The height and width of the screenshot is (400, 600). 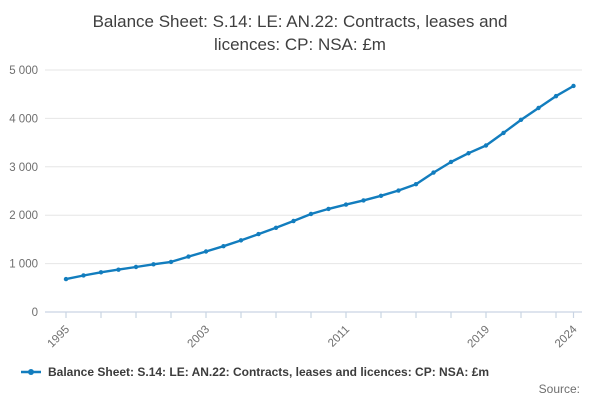 What do you see at coordinates (559, 389) in the screenshot?
I see `source-label: Source:` at bounding box center [559, 389].